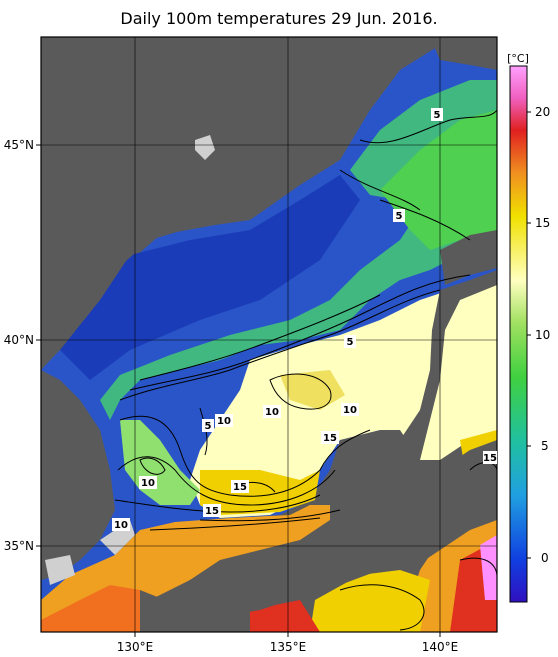 This screenshot has width=558, height=657. I want to click on colorbar-tick-label: 20, so click(542, 112).